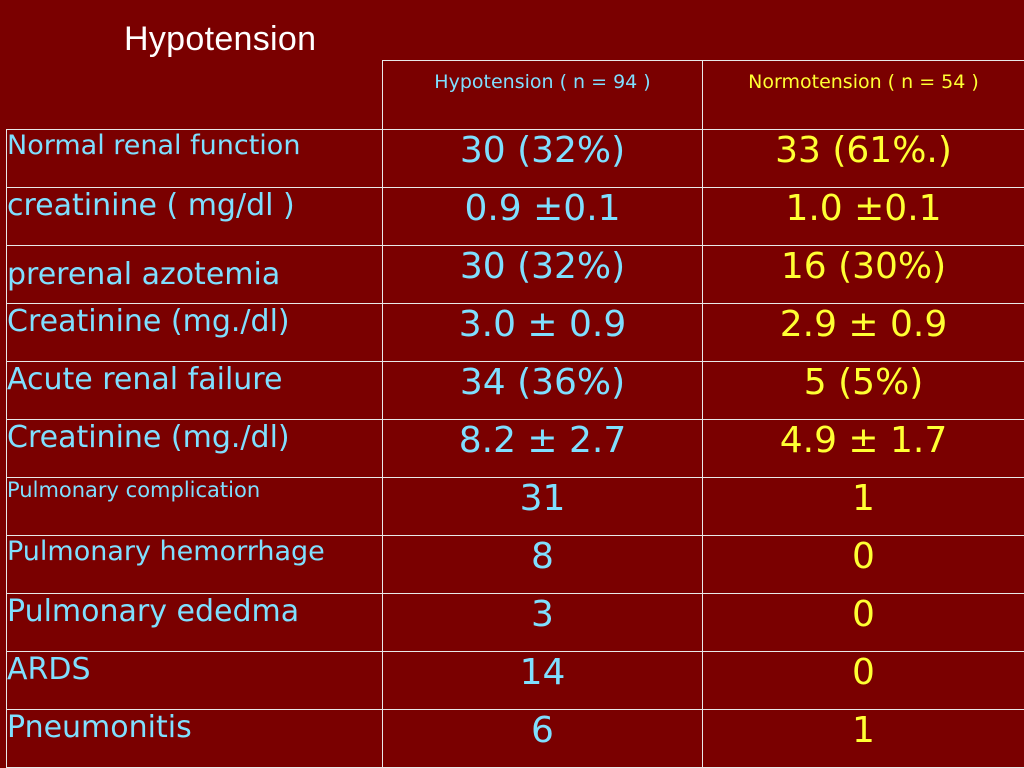 This screenshot has width=1024, height=768. What do you see at coordinates (194, 95) in the screenshot?
I see `table-corner-cell` at bounding box center [194, 95].